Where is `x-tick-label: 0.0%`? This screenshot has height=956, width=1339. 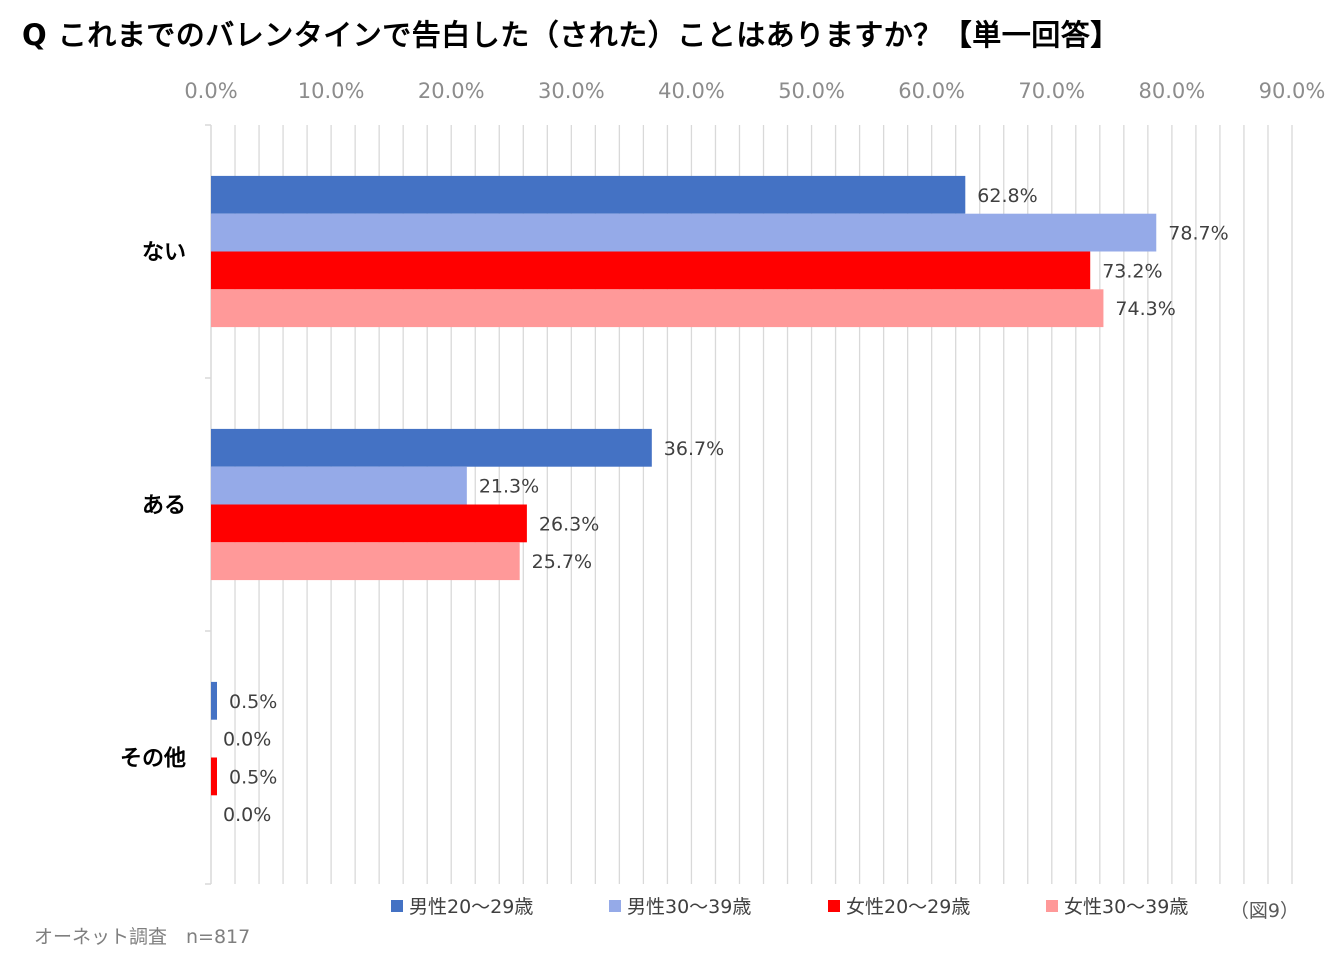
x-tick-label: 0.0% is located at coordinates (210, 91).